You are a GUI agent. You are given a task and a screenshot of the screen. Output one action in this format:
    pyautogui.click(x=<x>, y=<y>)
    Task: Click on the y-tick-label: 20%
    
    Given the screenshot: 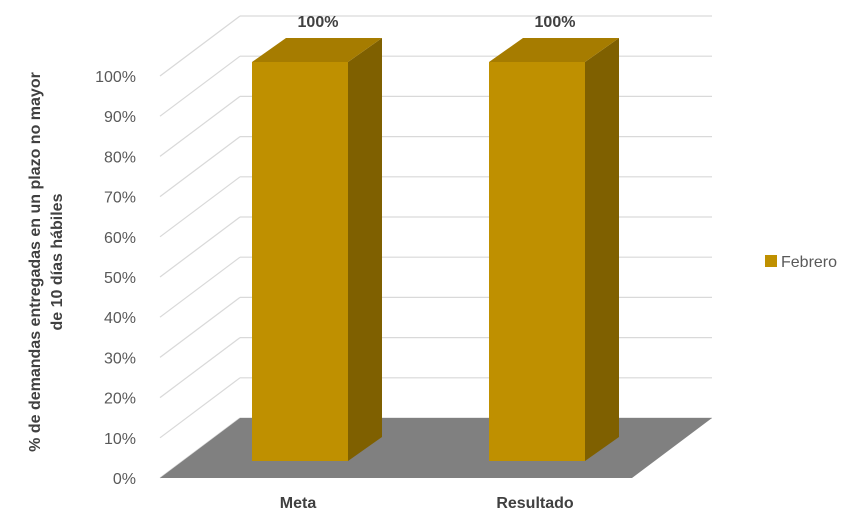 What is the action you would take?
    pyautogui.click(x=120, y=399)
    